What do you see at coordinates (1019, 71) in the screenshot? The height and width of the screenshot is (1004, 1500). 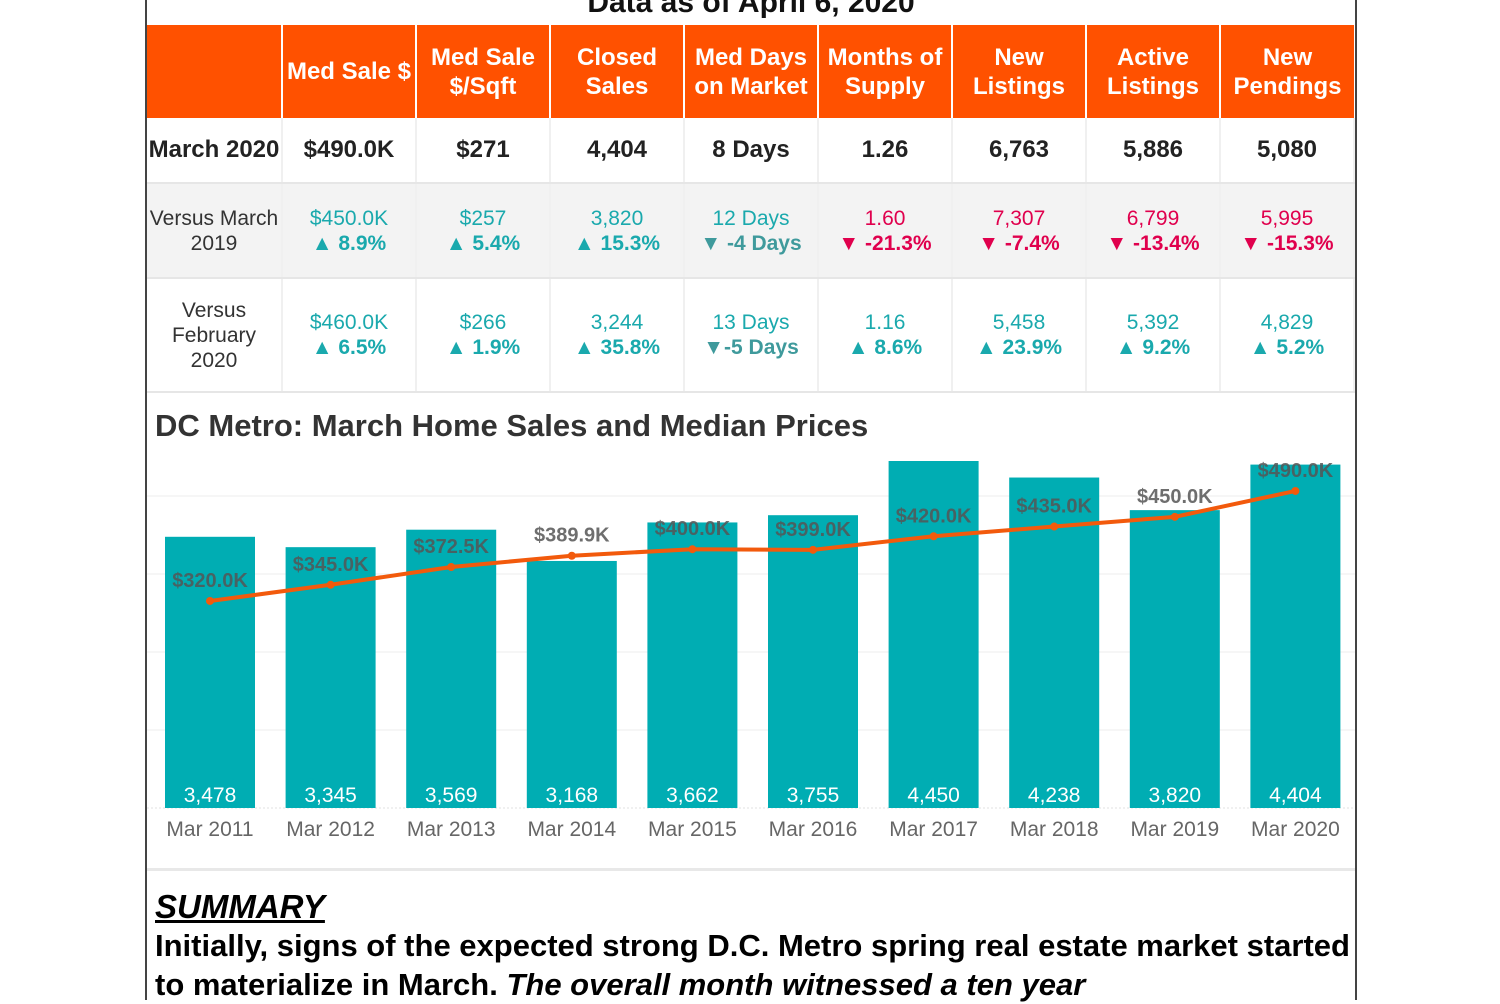 I see `column-header: New Listings` at bounding box center [1019, 71].